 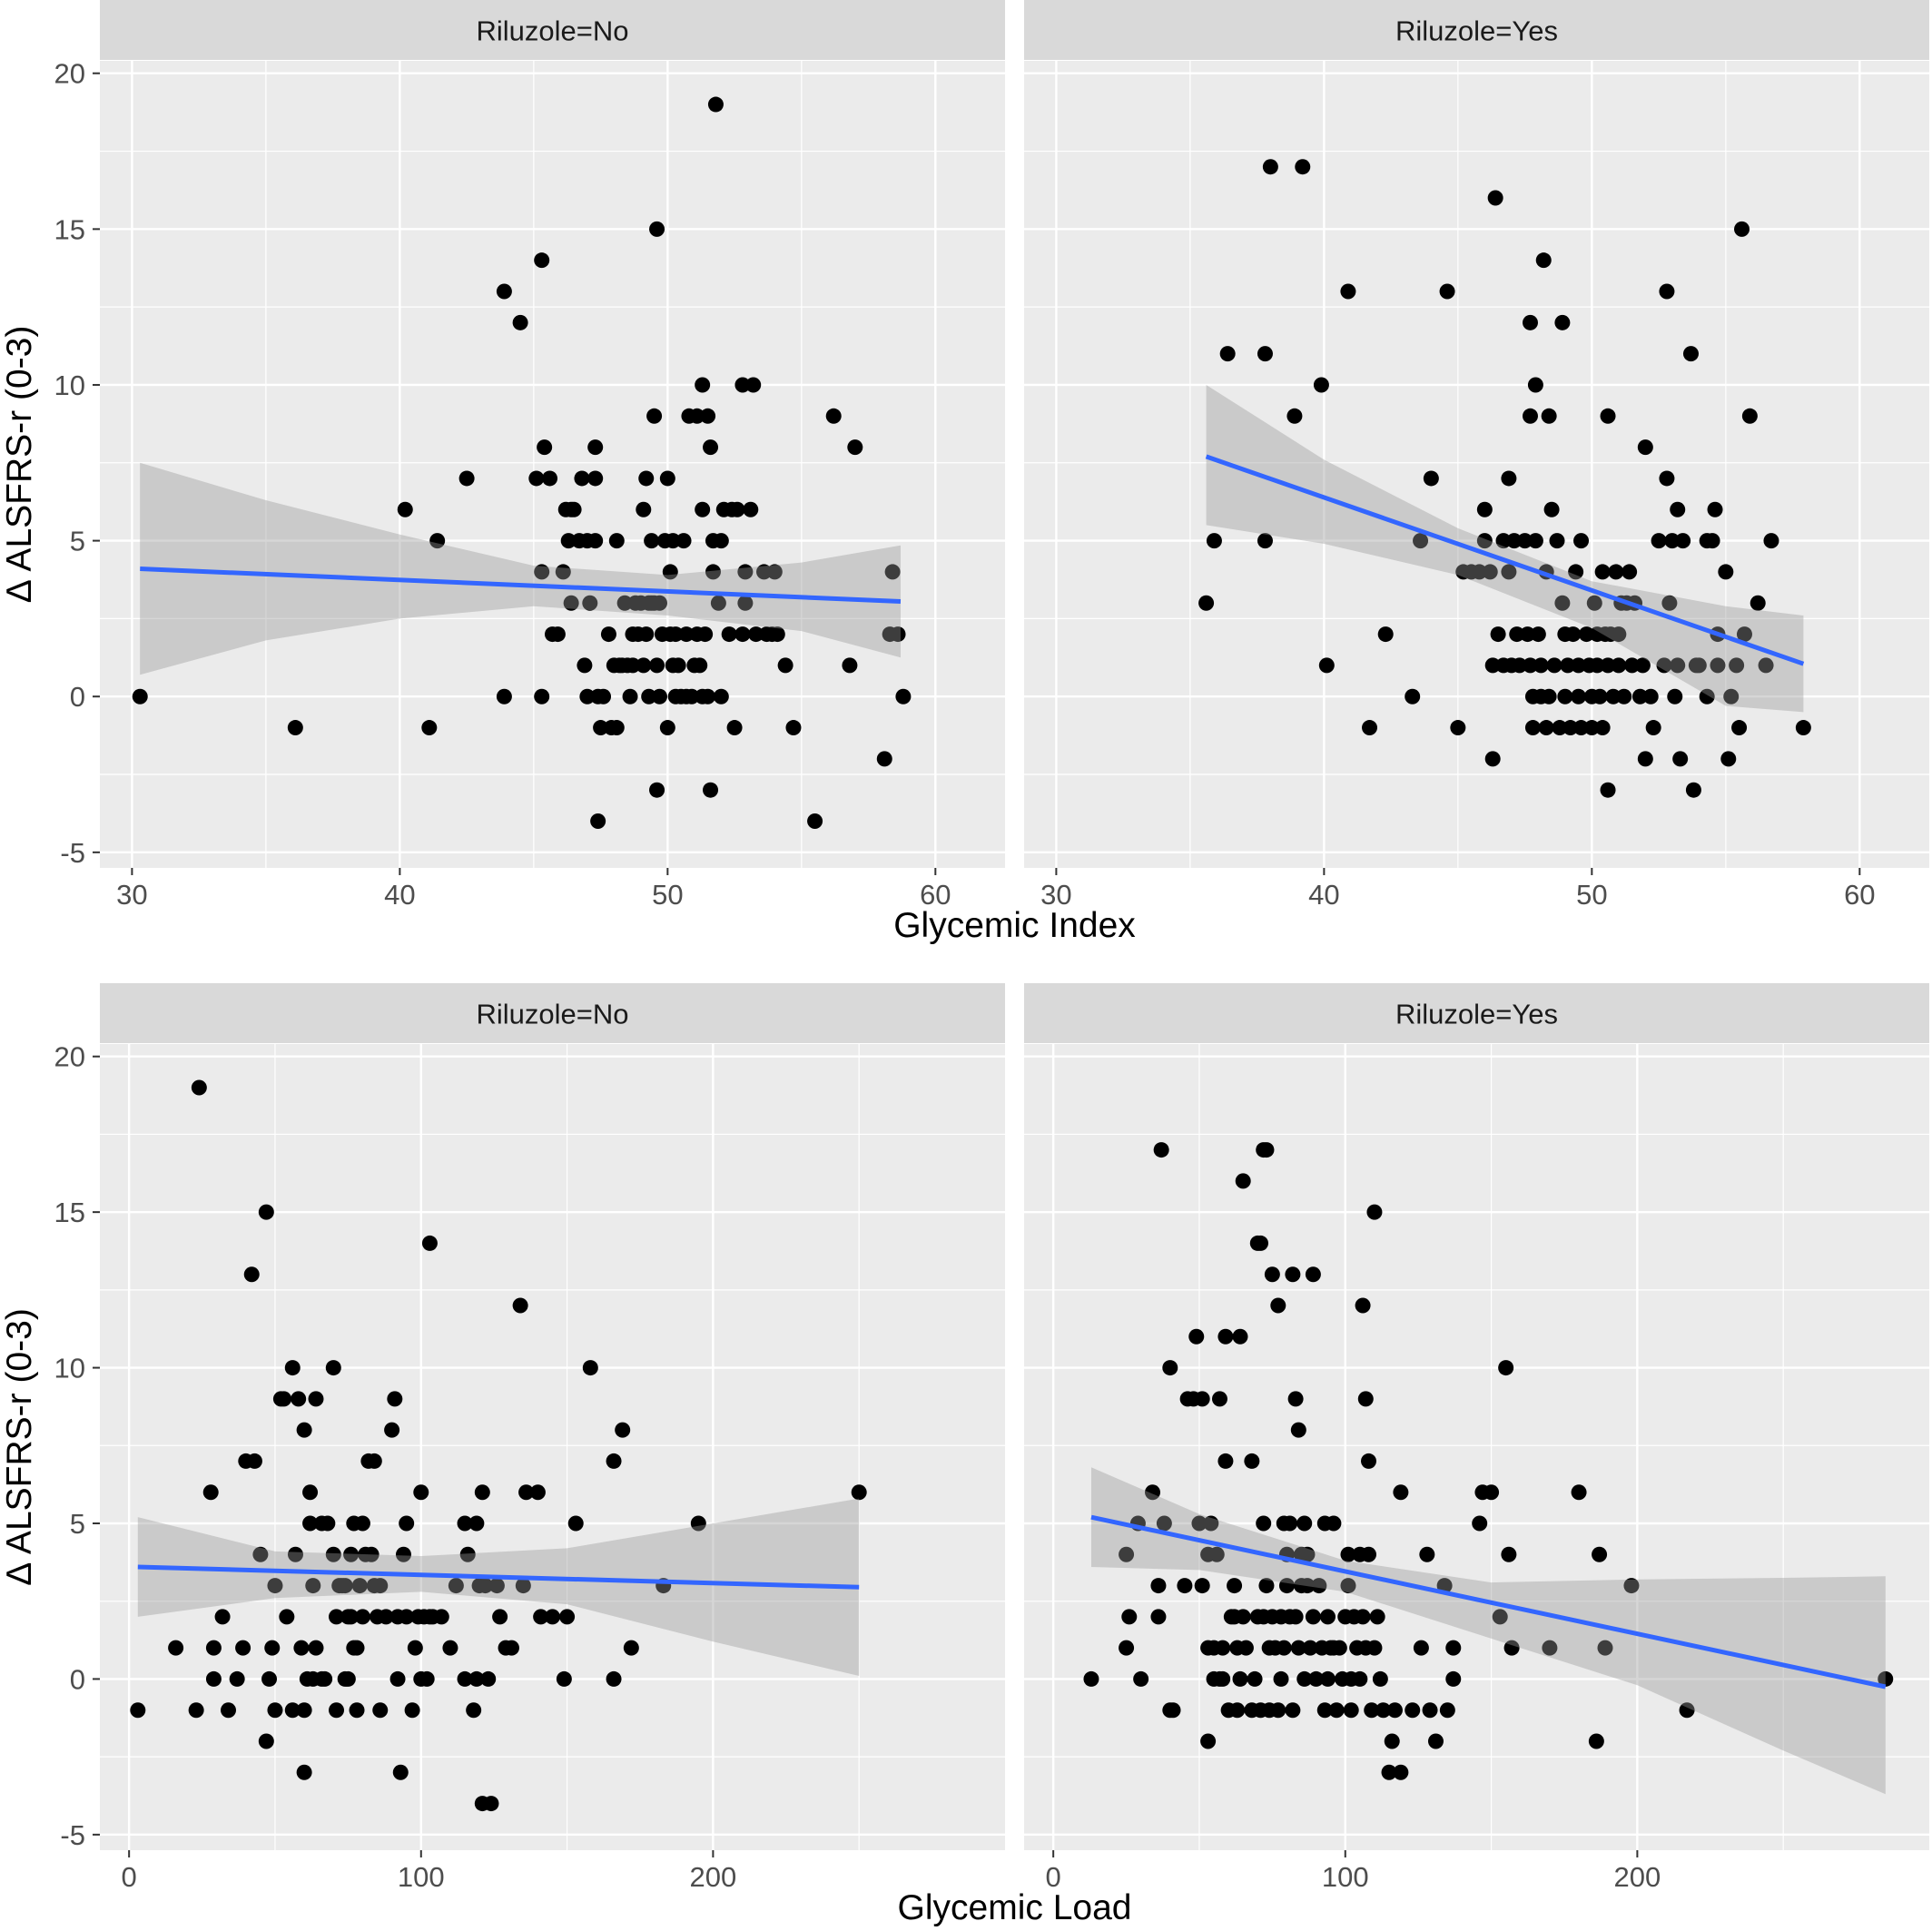 What do you see at coordinates (1488, 1461) in the screenshot?
I see `scatter-points` at bounding box center [1488, 1461].